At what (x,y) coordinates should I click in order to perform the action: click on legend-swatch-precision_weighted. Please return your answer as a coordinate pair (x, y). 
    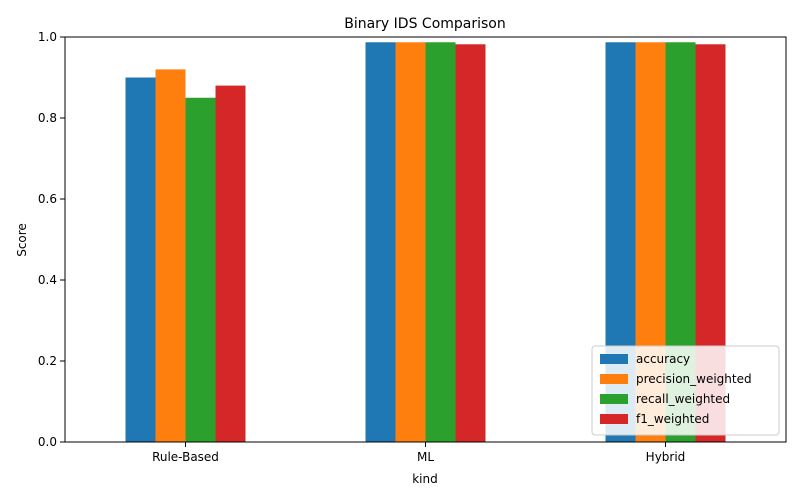
    Looking at the image, I should click on (614, 379).